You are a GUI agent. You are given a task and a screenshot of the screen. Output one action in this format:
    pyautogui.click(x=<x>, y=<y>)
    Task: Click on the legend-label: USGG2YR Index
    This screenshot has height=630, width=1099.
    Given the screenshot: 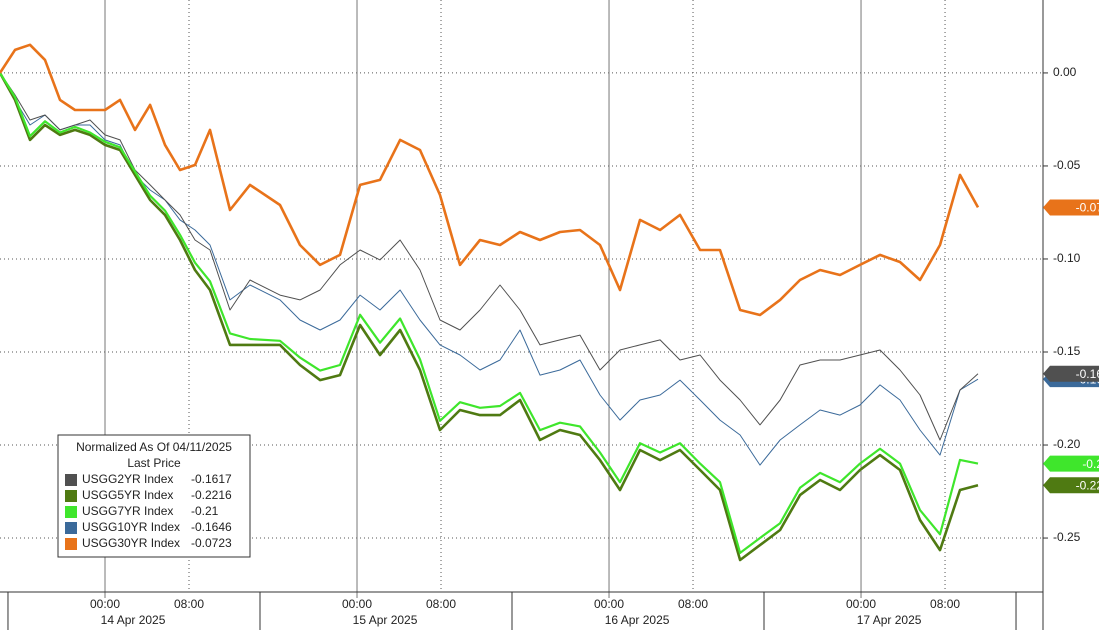 What is the action you would take?
    pyautogui.click(x=127, y=479)
    